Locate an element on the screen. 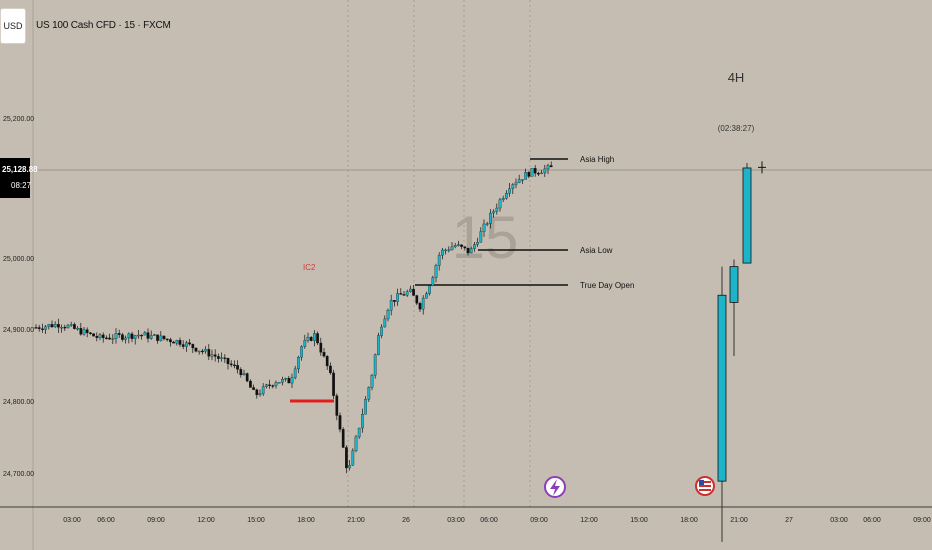 The image size is (932, 550). time-tick: 03:00 is located at coordinates (839, 520).